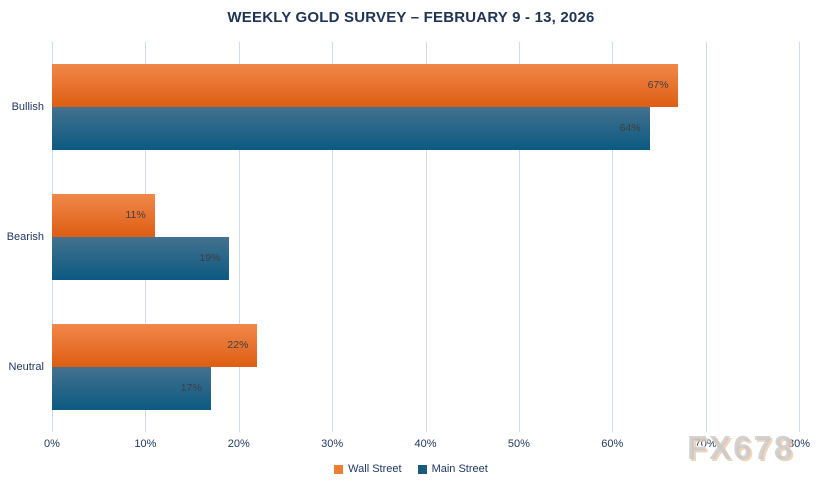 This screenshot has height=484, width=822. I want to click on legend-item-wall-street: Wall Street, so click(368, 469).